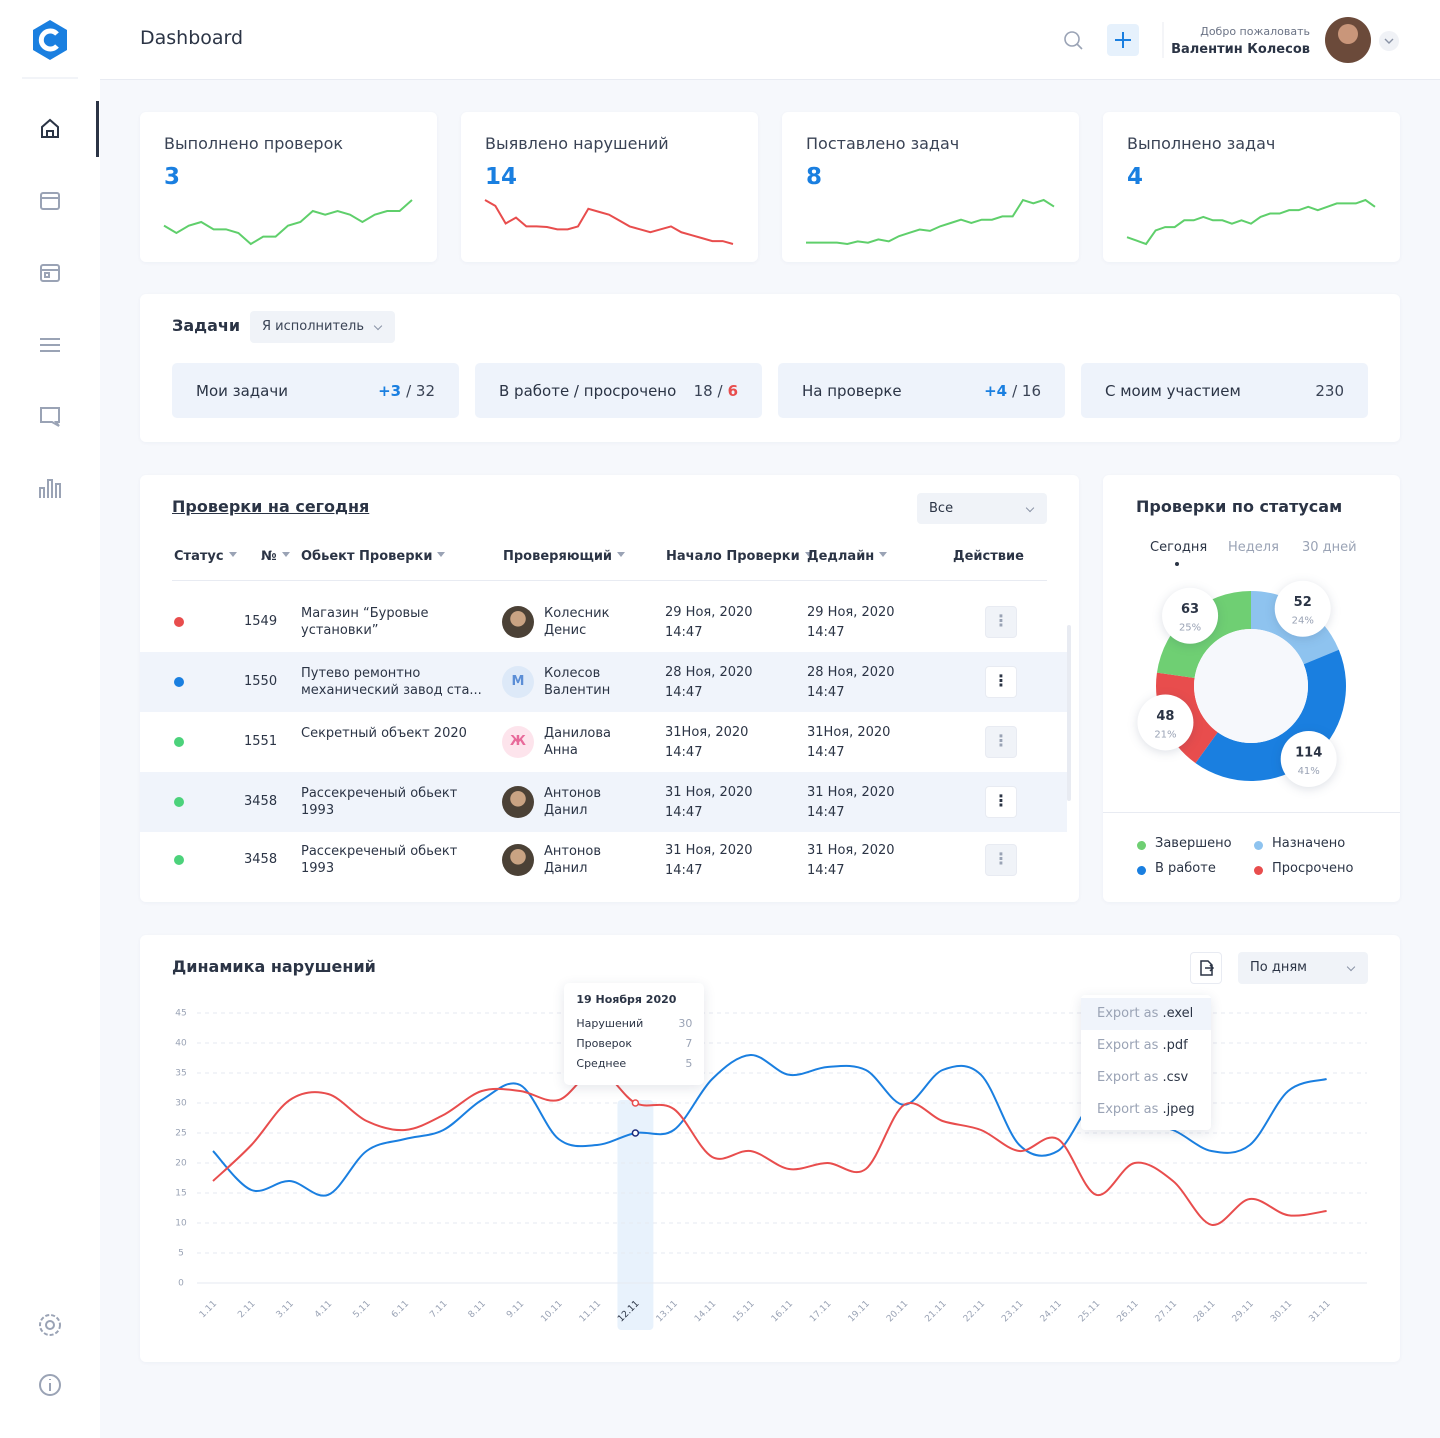 The width and height of the screenshot is (1440, 1438). I want to click on export-icon, so click(1207, 968).